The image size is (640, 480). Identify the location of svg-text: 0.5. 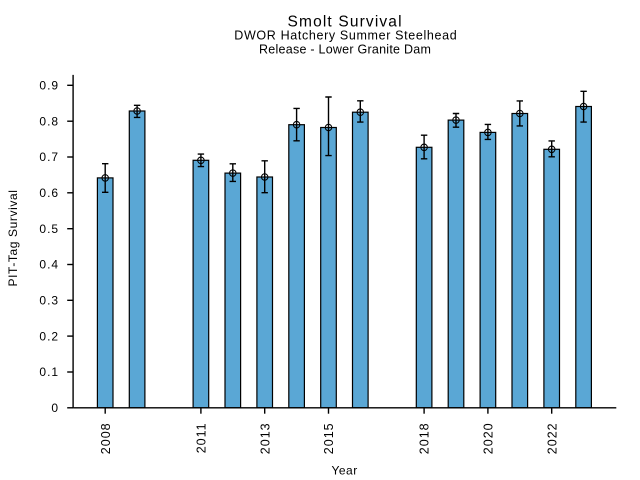
(49, 229).